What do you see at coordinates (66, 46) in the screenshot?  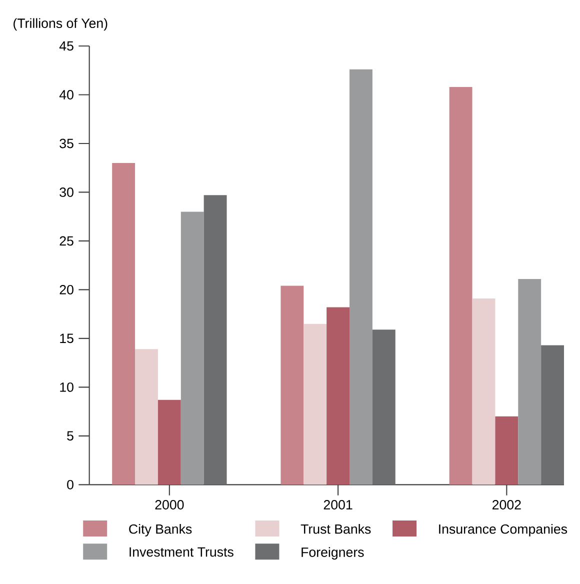 I see `y-tick-label: 45` at bounding box center [66, 46].